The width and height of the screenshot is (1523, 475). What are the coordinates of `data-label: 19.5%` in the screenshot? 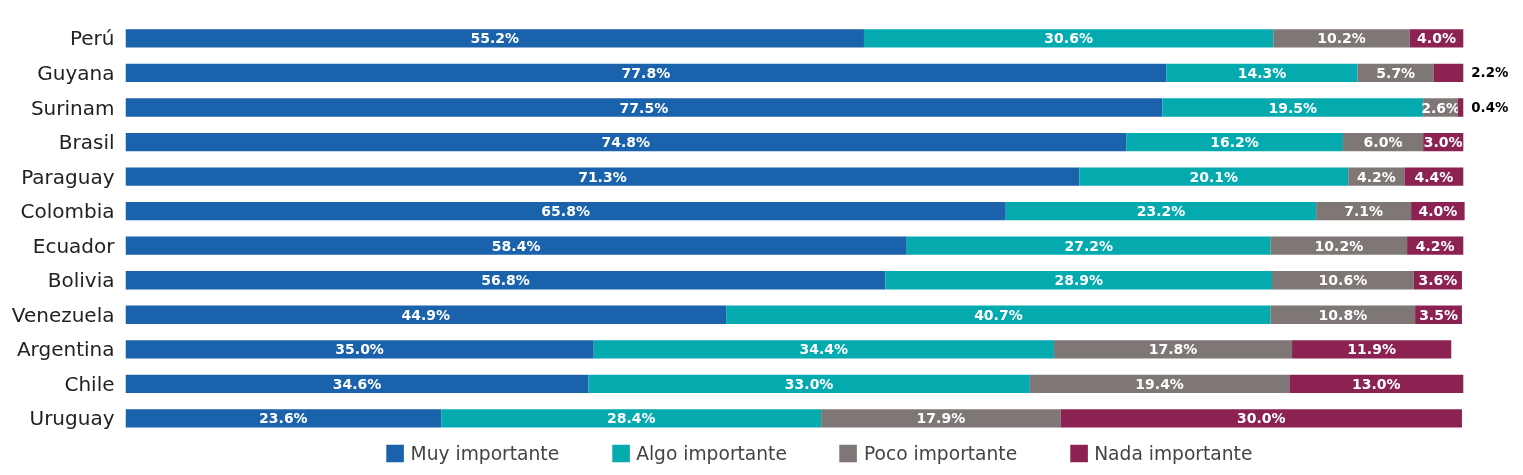 It's located at (1293, 107).